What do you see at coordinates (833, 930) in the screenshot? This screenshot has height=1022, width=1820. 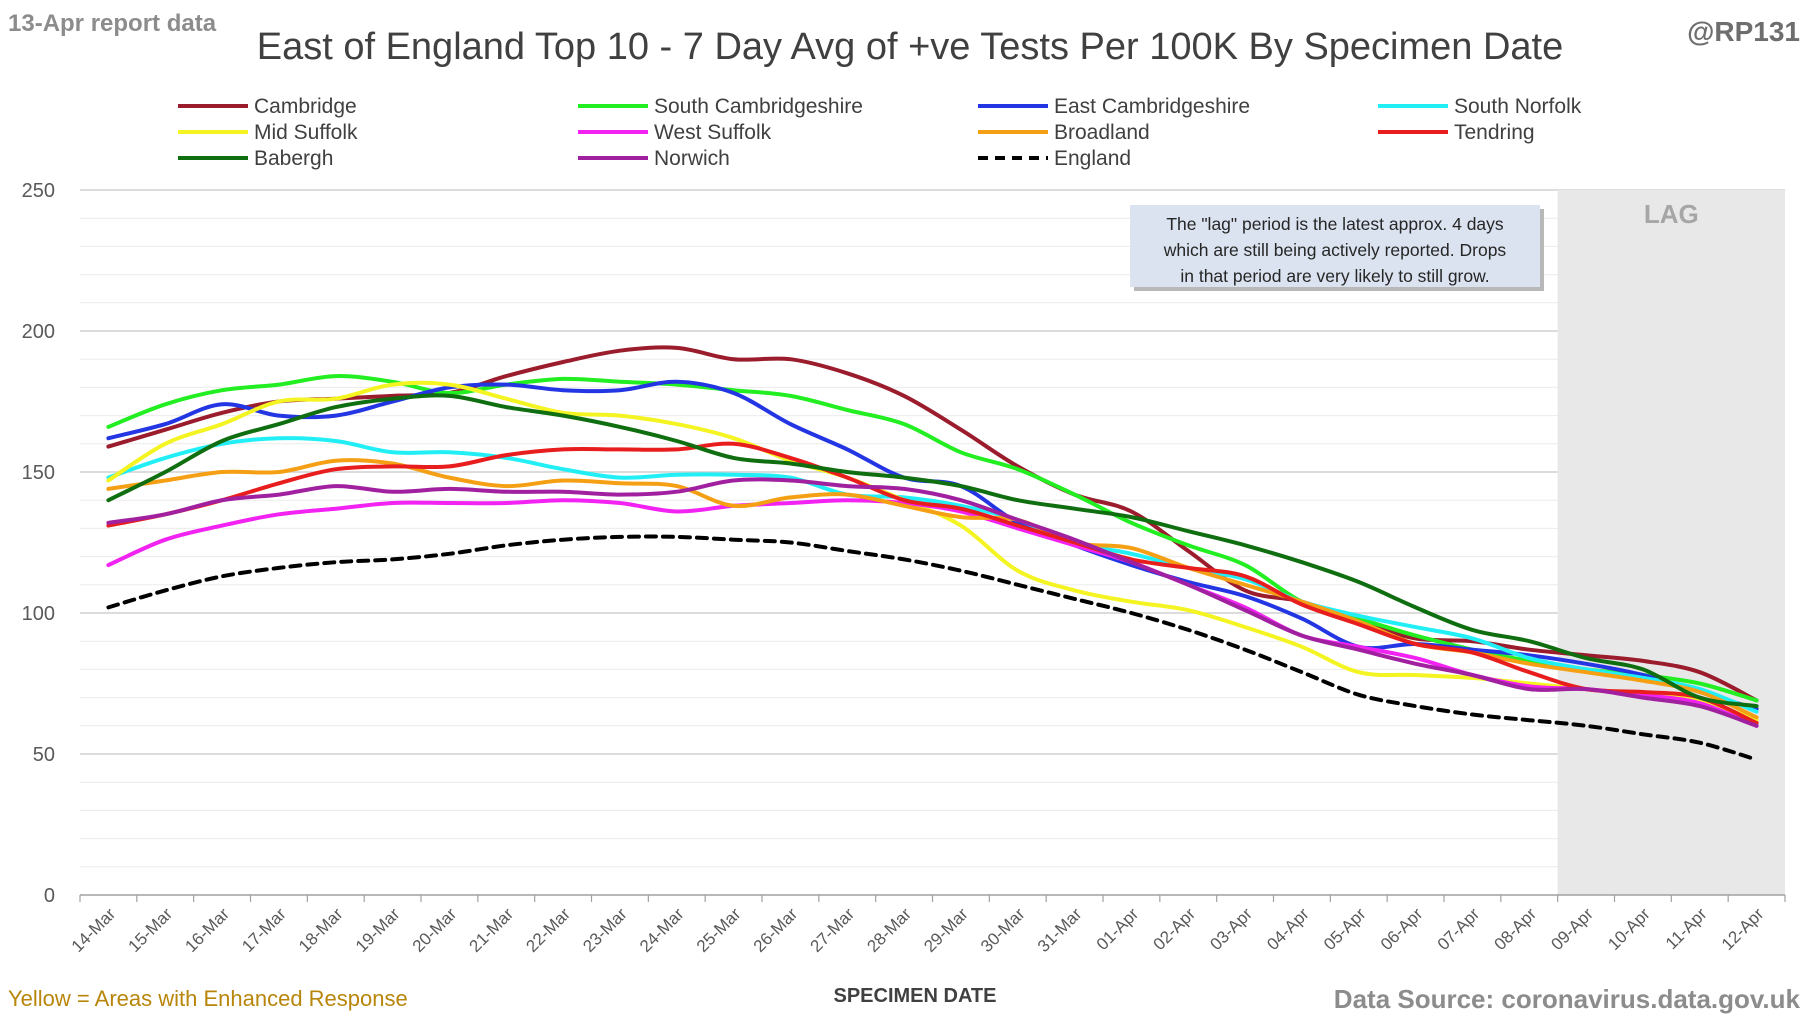 I see `x-tick-label: 27-Mar` at bounding box center [833, 930].